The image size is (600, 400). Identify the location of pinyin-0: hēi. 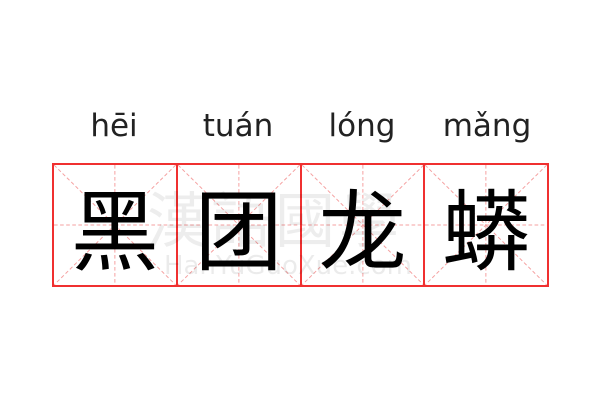
(114, 126).